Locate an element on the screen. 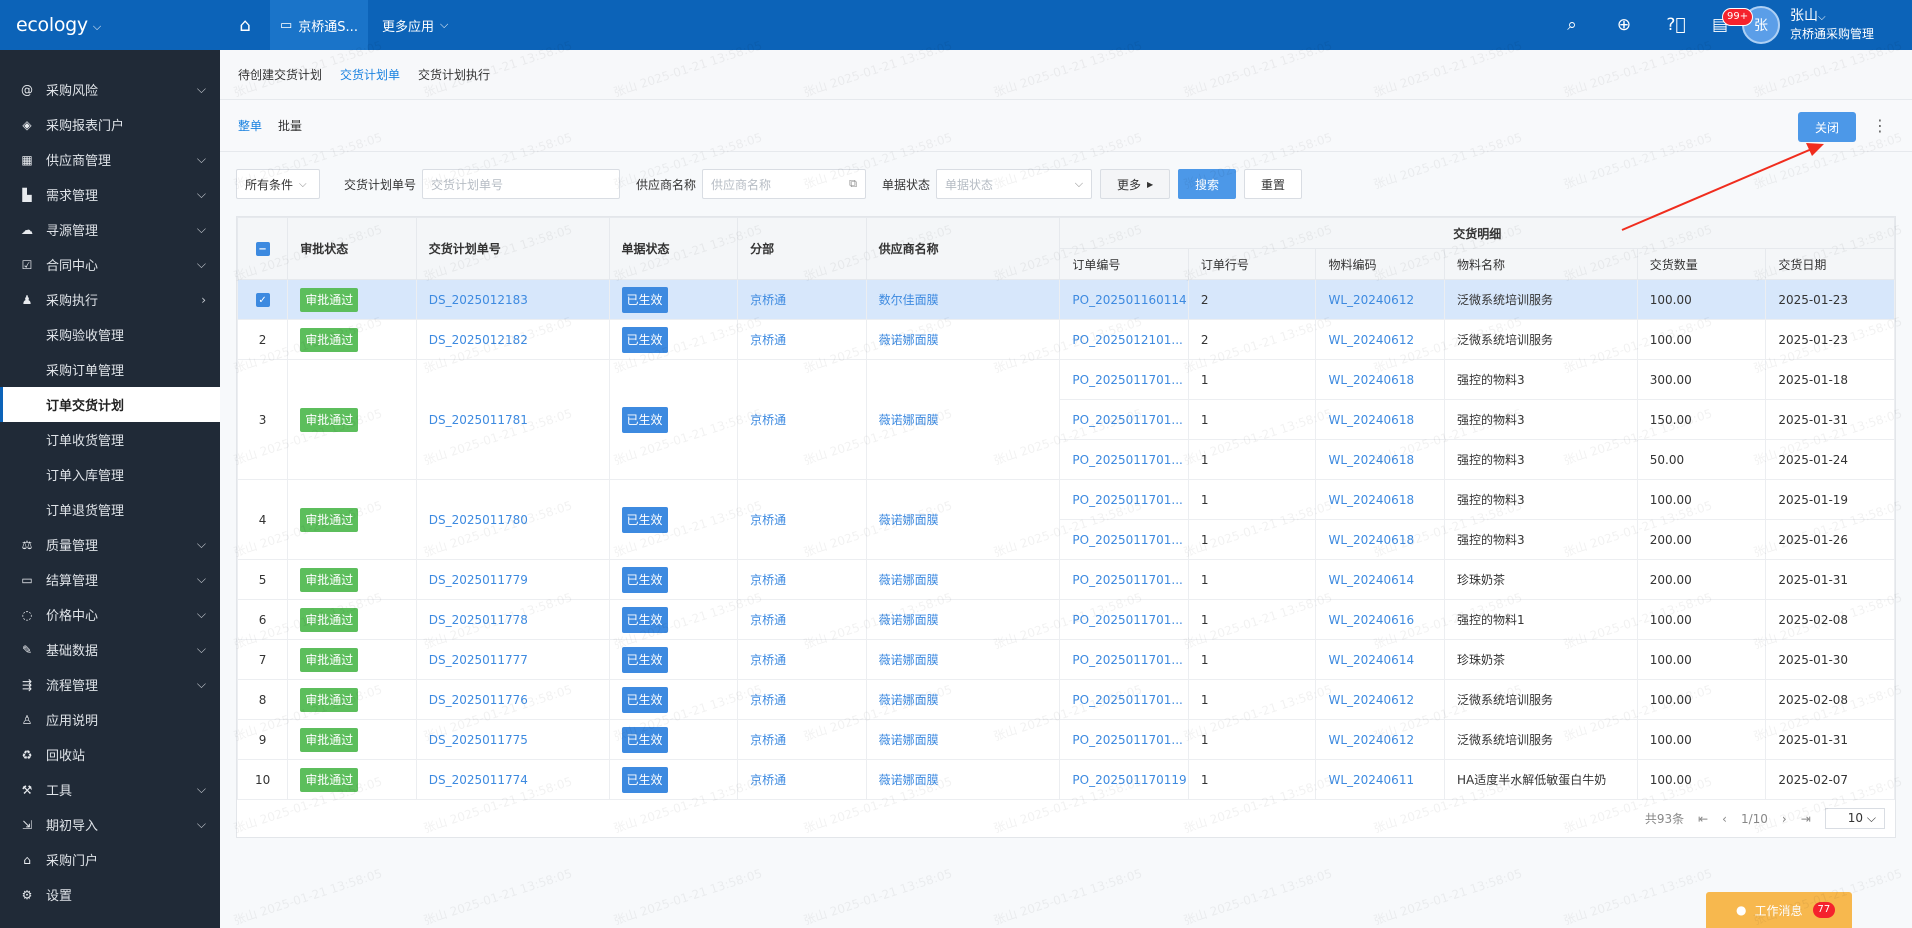 The height and width of the screenshot is (928, 1912). sidebar-subitem: 采购验收管理 is located at coordinates (85, 336).